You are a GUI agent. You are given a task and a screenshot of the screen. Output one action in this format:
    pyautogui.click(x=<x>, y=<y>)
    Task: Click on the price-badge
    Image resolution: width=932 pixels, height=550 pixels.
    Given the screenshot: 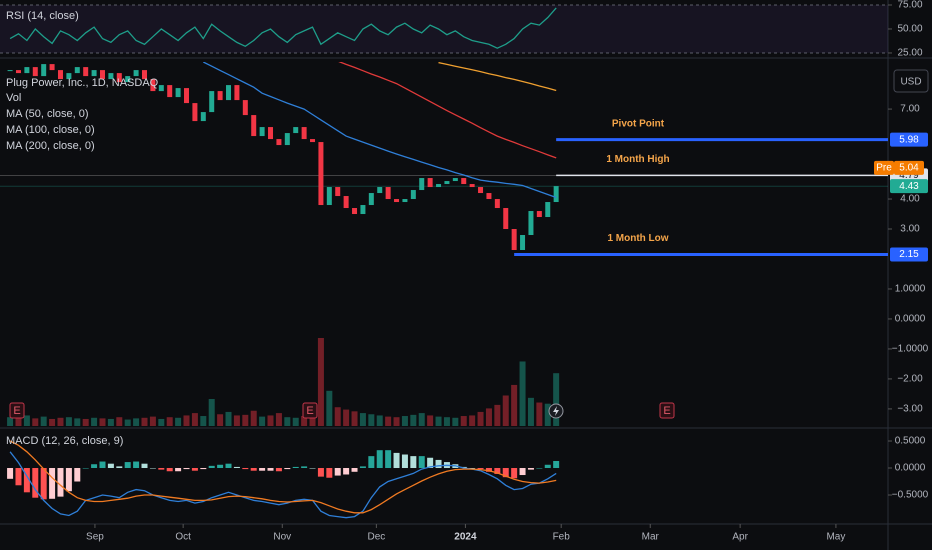 What is the action you would take?
    pyautogui.click(x=909, y=139)
    